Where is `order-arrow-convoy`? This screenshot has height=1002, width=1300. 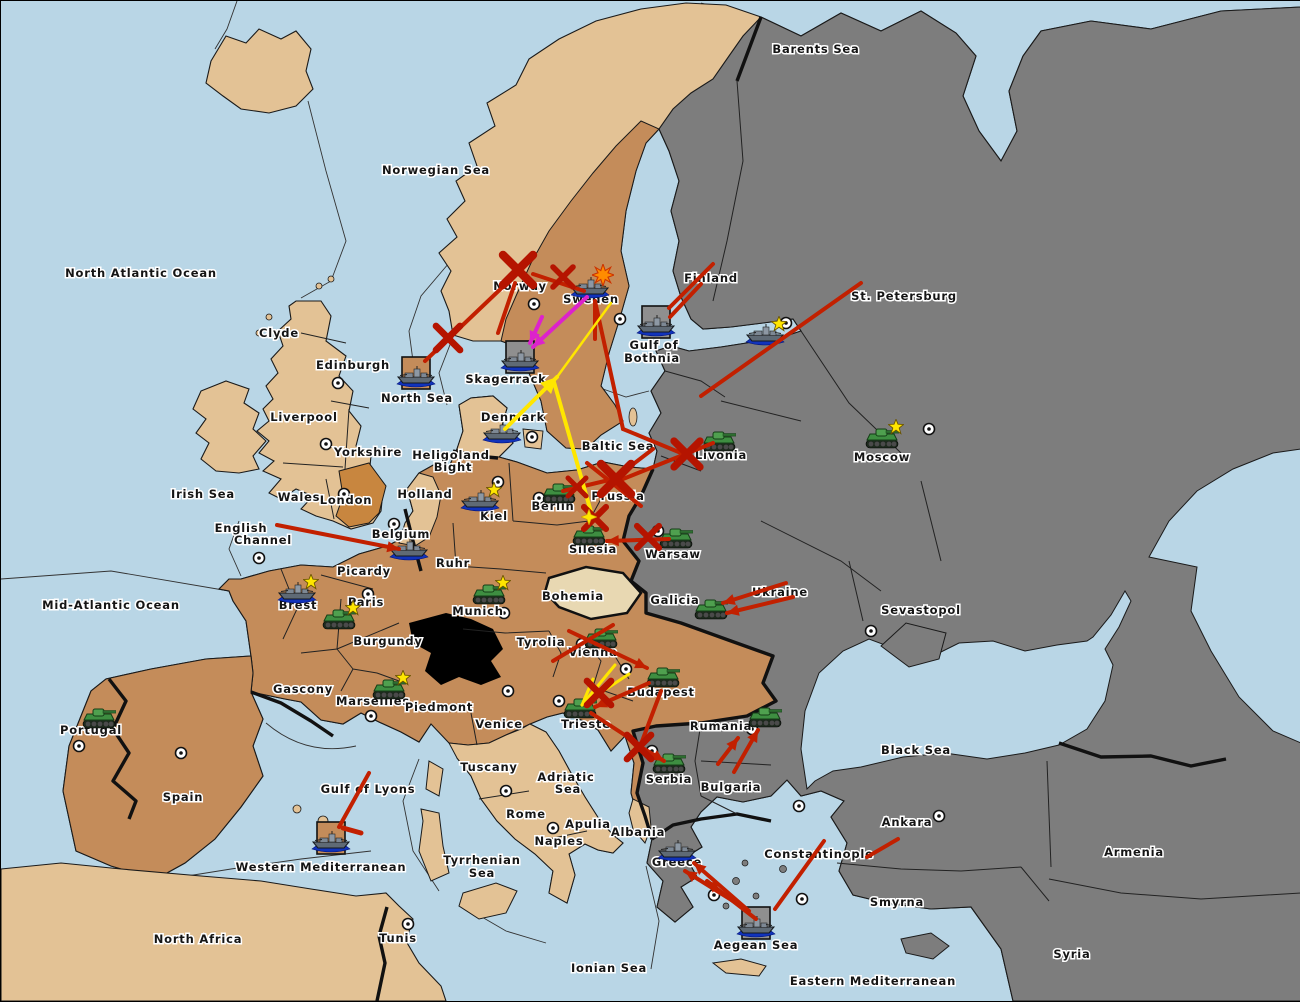 order-arrow-convoy is located at coordinates (560, 322).